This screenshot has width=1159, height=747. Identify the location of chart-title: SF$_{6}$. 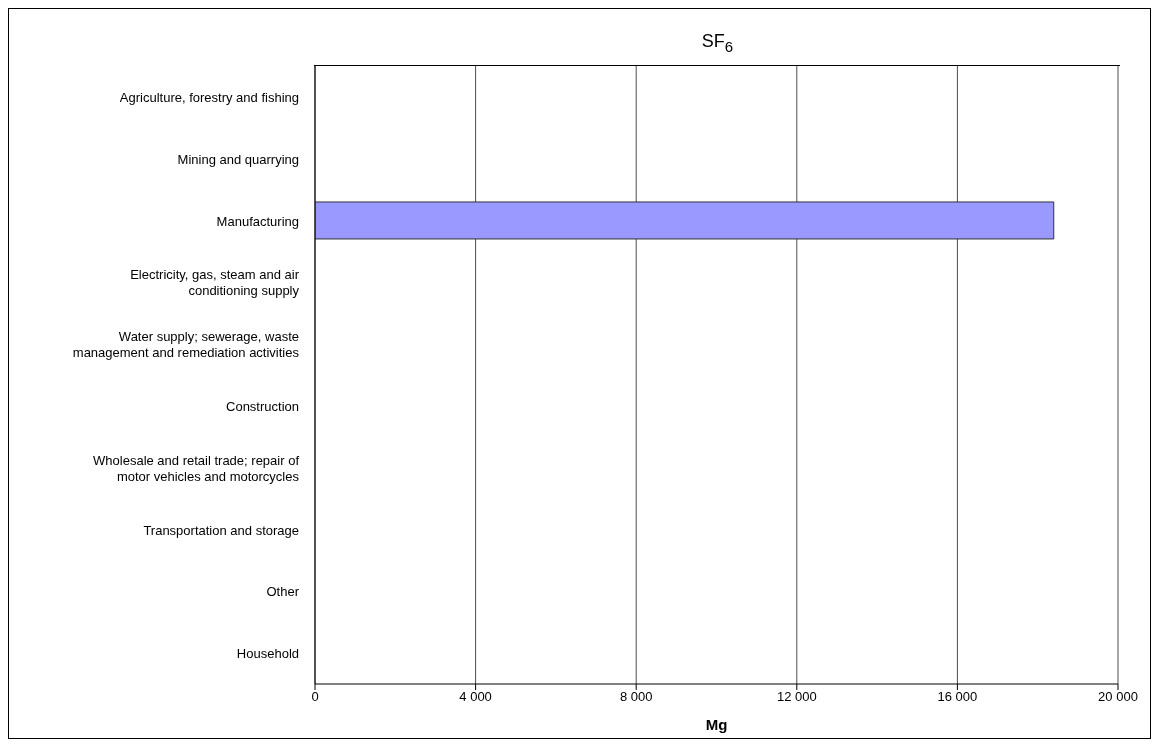
(717, 43).